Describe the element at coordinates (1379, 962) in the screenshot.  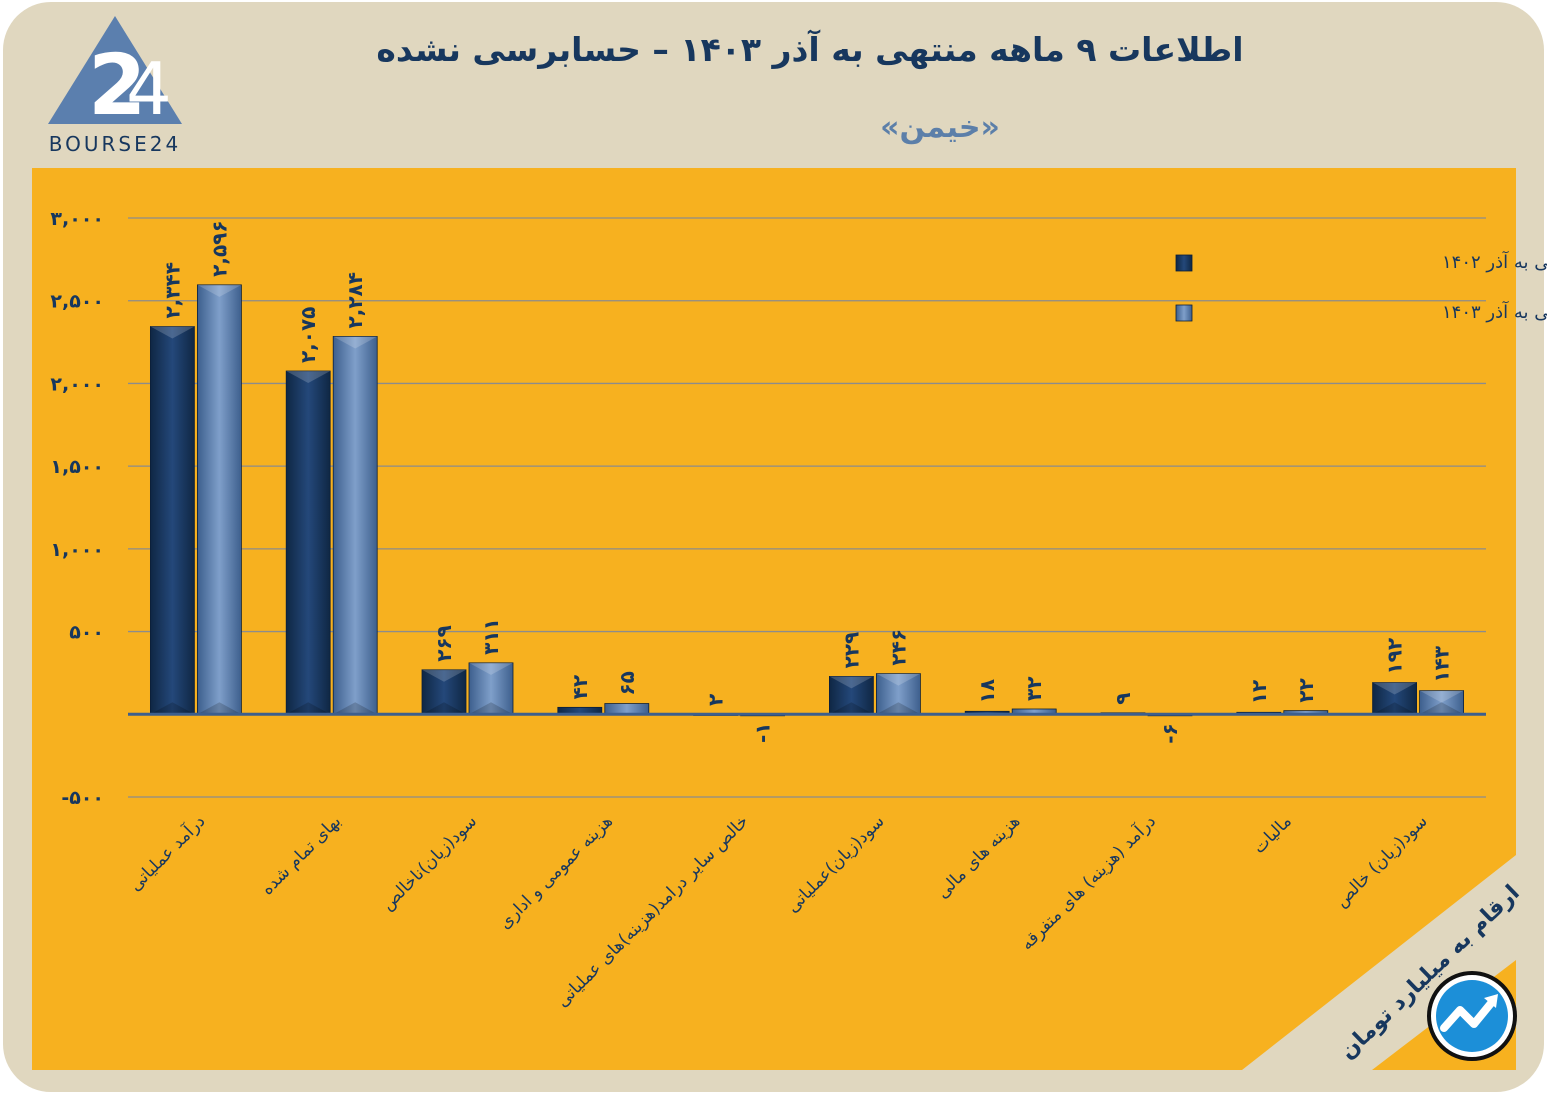
I see `corner-decoration` at that location.